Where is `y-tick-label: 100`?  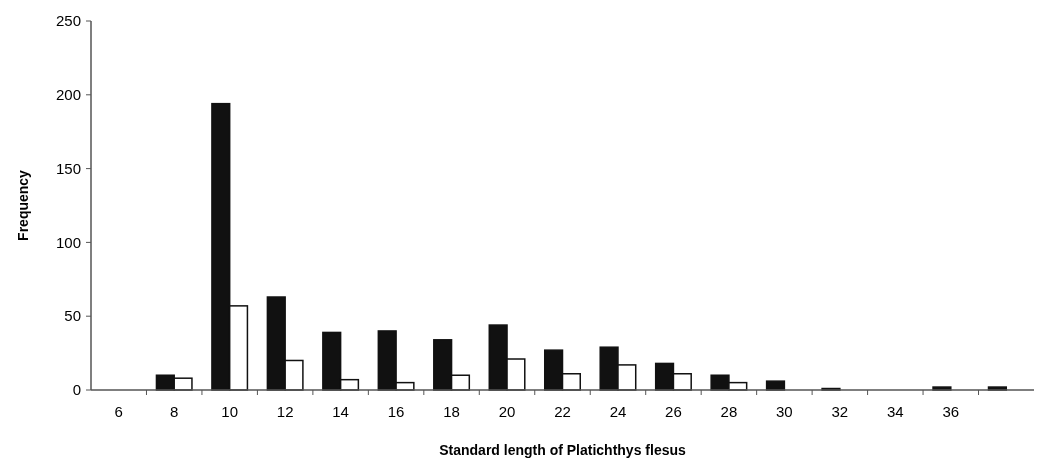
y-tick-label: 100 is located at coordinates (68, 242).